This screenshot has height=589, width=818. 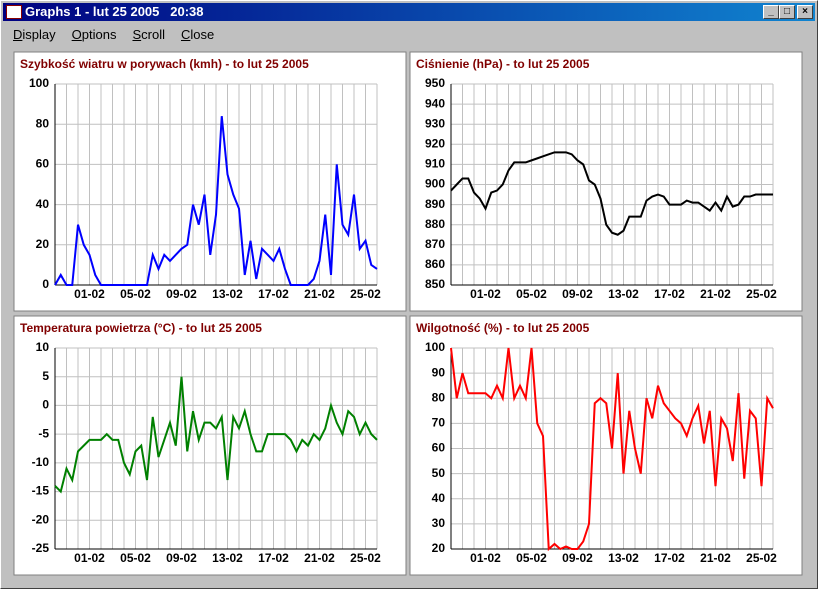 I want to click on y-tick-label: 70, so click(x=439, y=423).